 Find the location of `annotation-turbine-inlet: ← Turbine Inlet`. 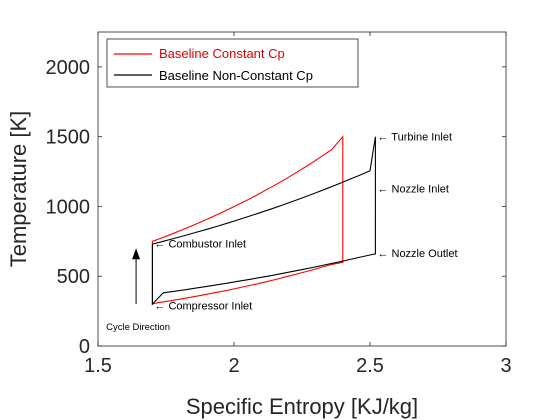

annotation-turbine-inlet: ← Turbine Inlet is located at coordinates (414, 138).